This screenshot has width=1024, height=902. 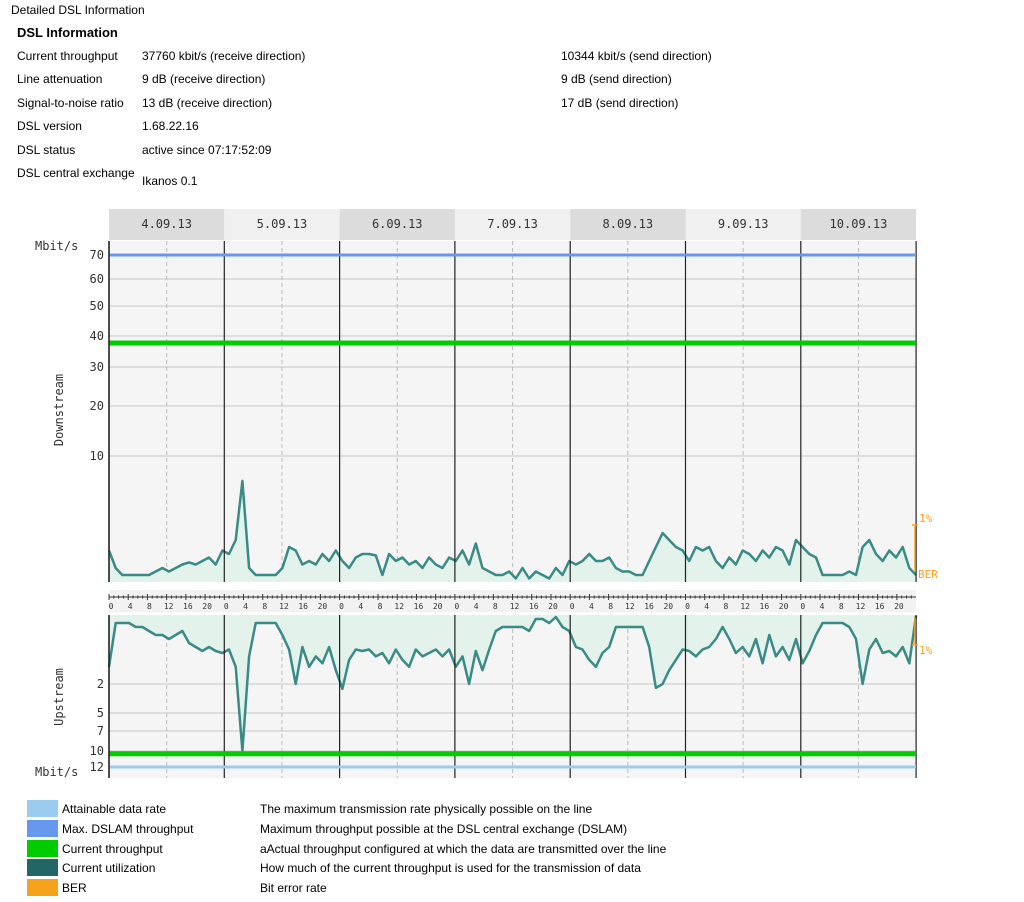 I want to click on upstream-axis-label: Upstream, so click(x=59, y=697).